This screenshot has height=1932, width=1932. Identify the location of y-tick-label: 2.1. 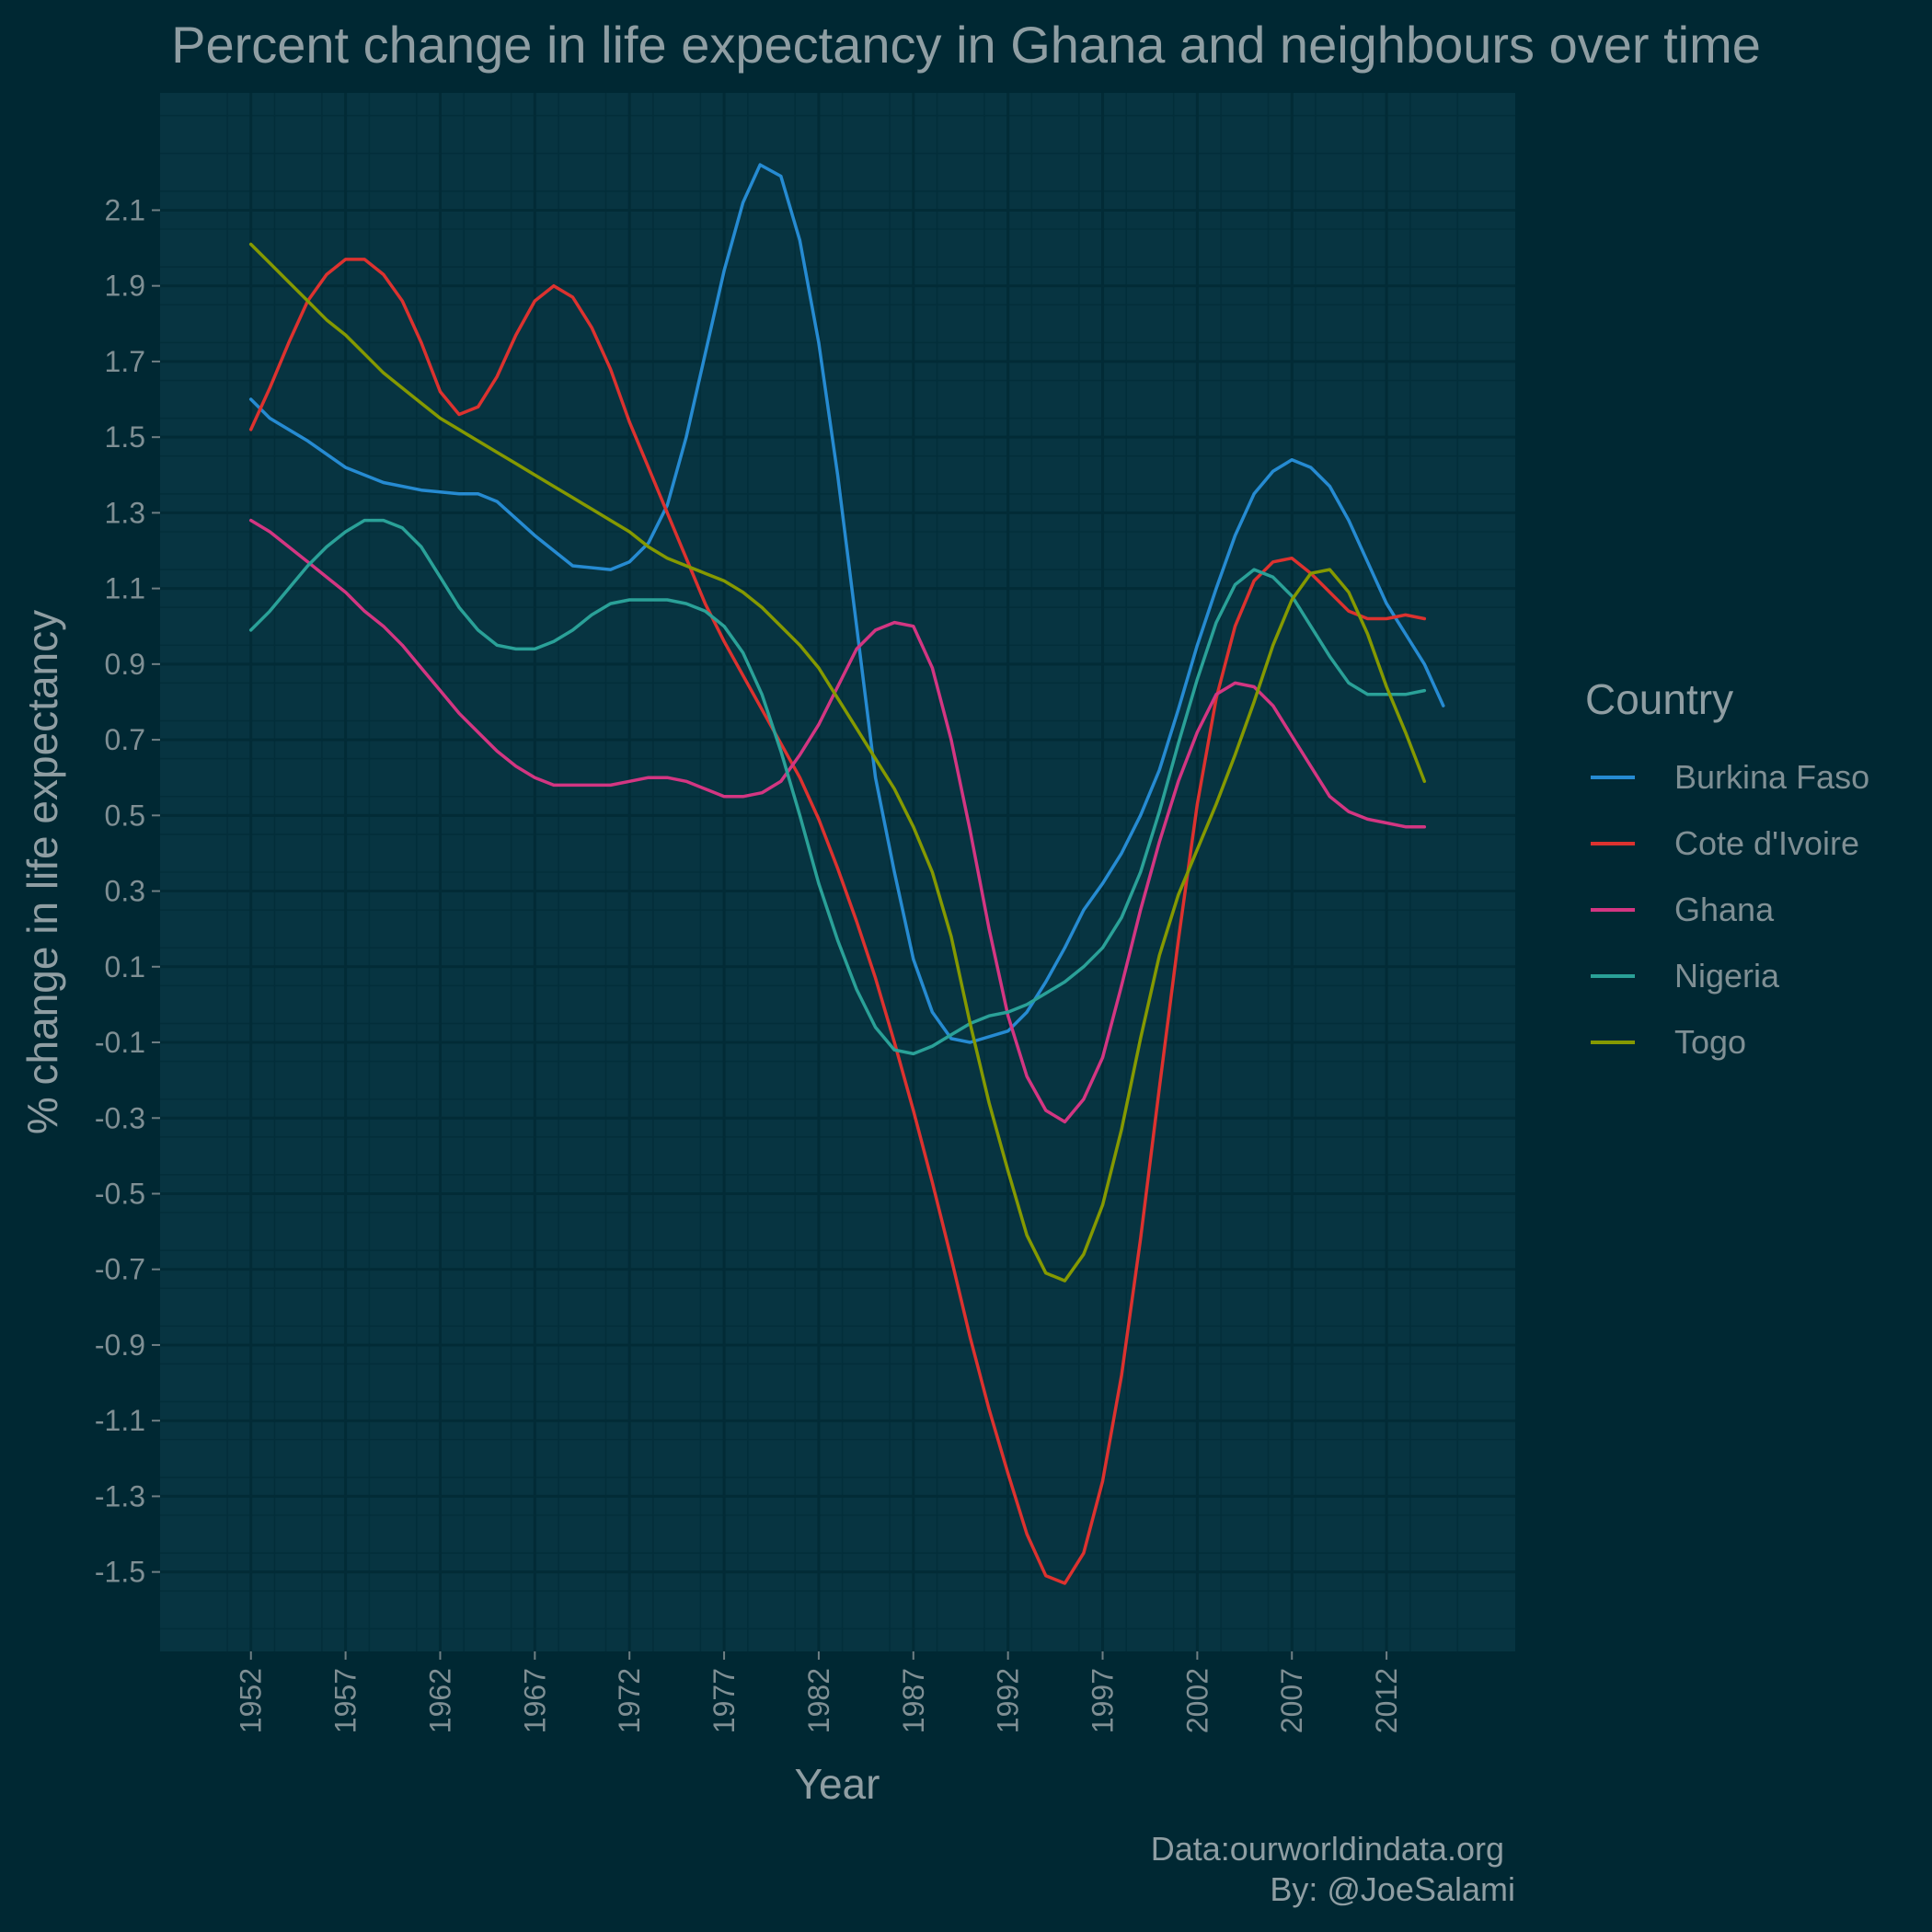
(125, 209).